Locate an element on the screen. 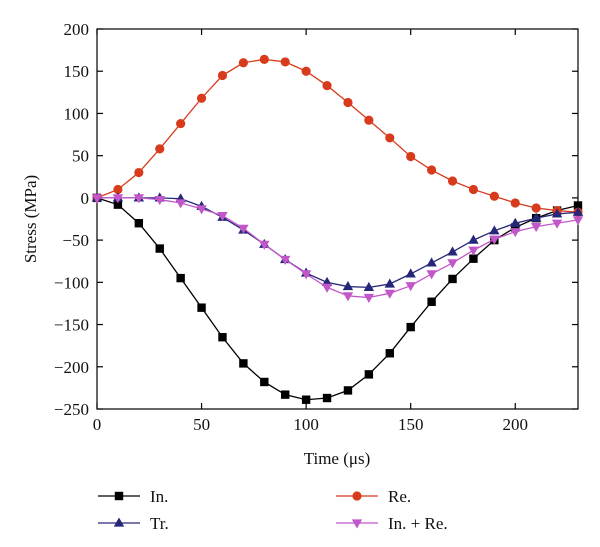 This screenshot has height=547, width=600. x-tick-label: 150 is located at coordinates (411, 424).